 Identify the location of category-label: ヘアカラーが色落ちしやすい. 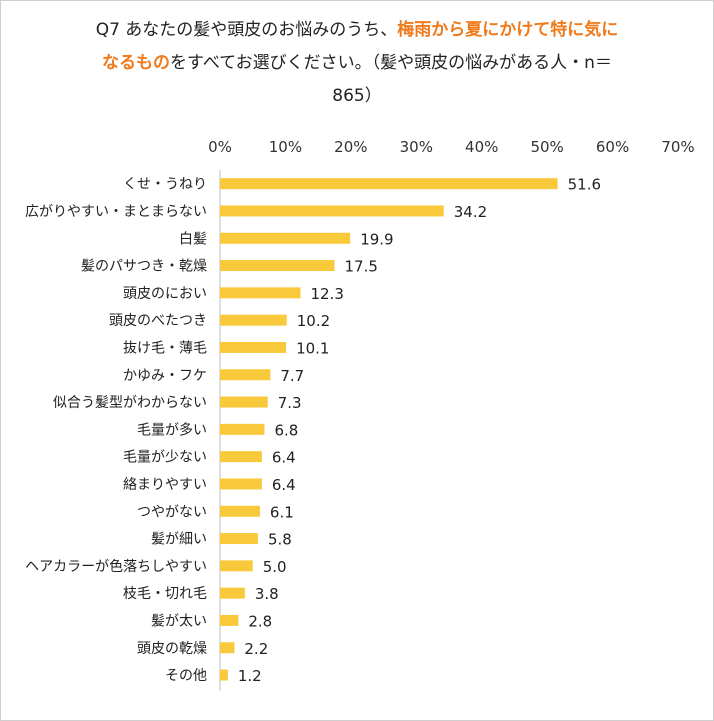
(116, 566).